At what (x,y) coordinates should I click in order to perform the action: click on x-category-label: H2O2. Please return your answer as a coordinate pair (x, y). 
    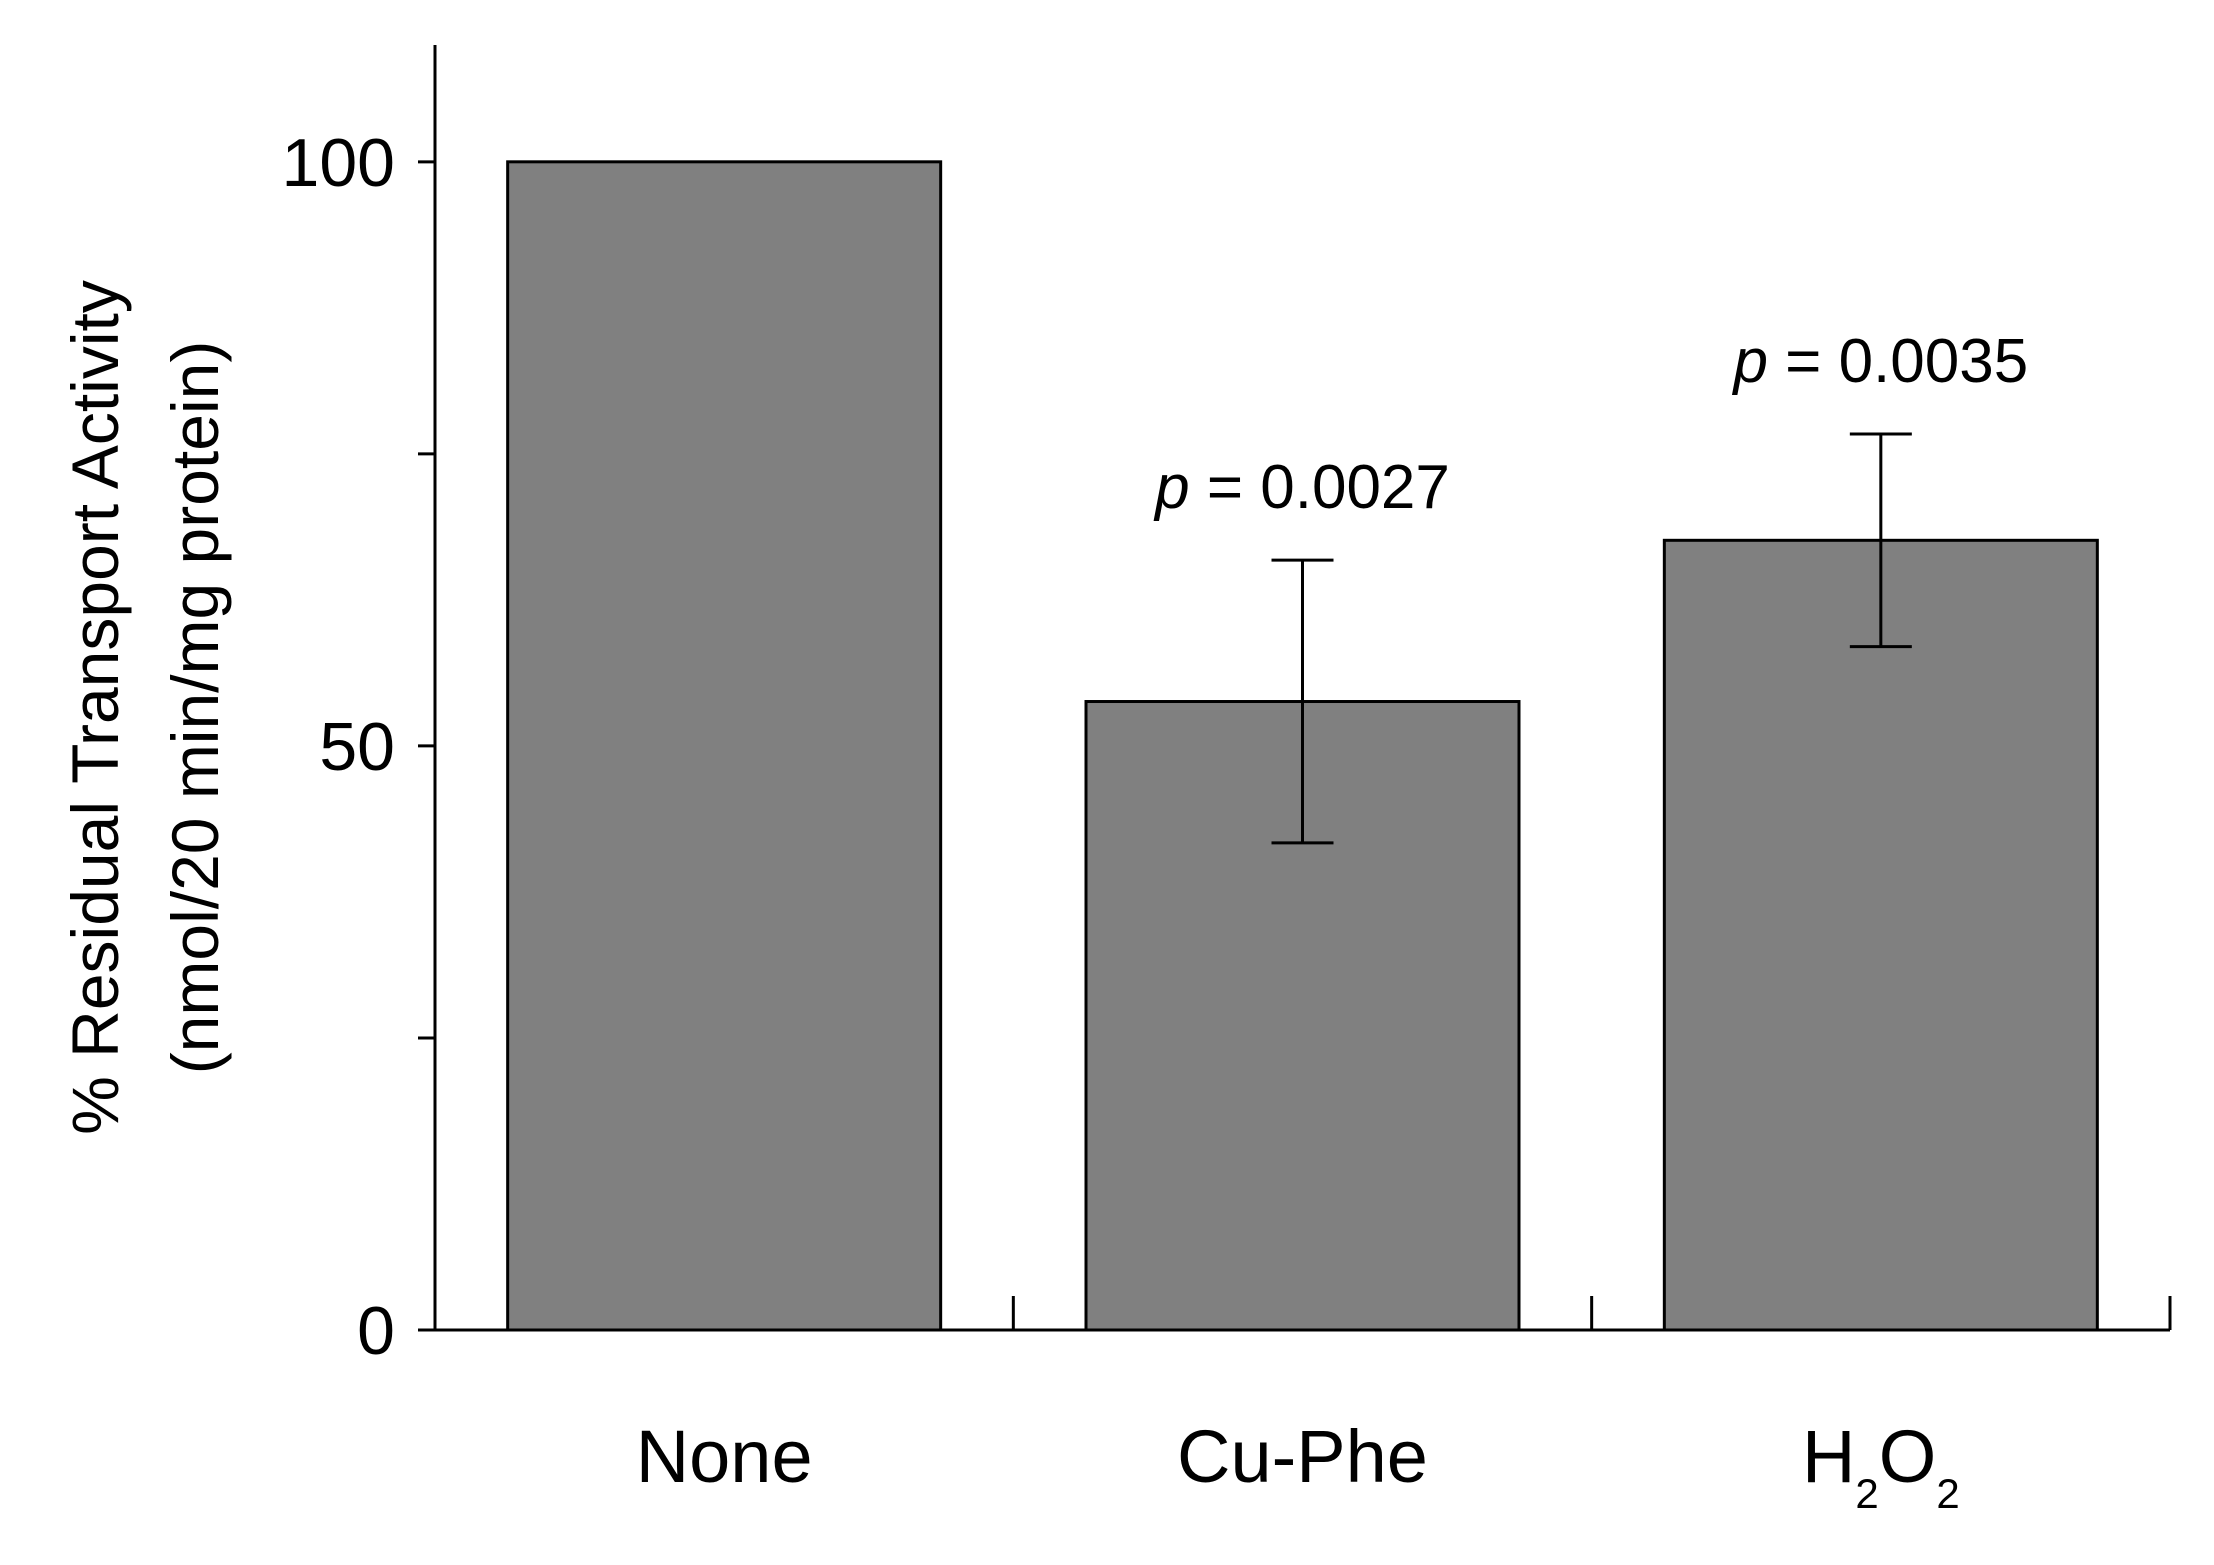
    Looking at the image, I should click on (1881, 1466).